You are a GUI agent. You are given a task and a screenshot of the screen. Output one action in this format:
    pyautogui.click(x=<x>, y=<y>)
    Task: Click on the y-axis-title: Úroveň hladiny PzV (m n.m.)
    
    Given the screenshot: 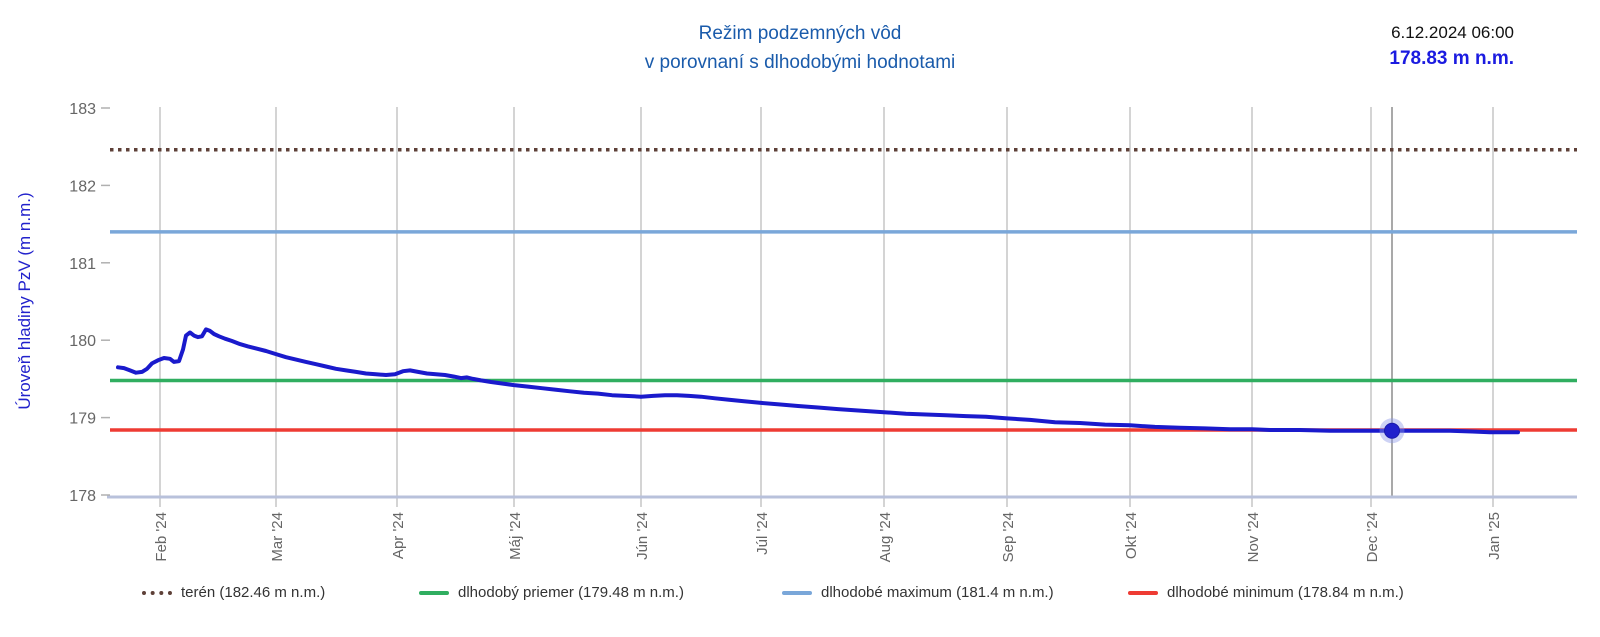 What is the action you would take?
    pyautogui.click(x=24, y=300)
    